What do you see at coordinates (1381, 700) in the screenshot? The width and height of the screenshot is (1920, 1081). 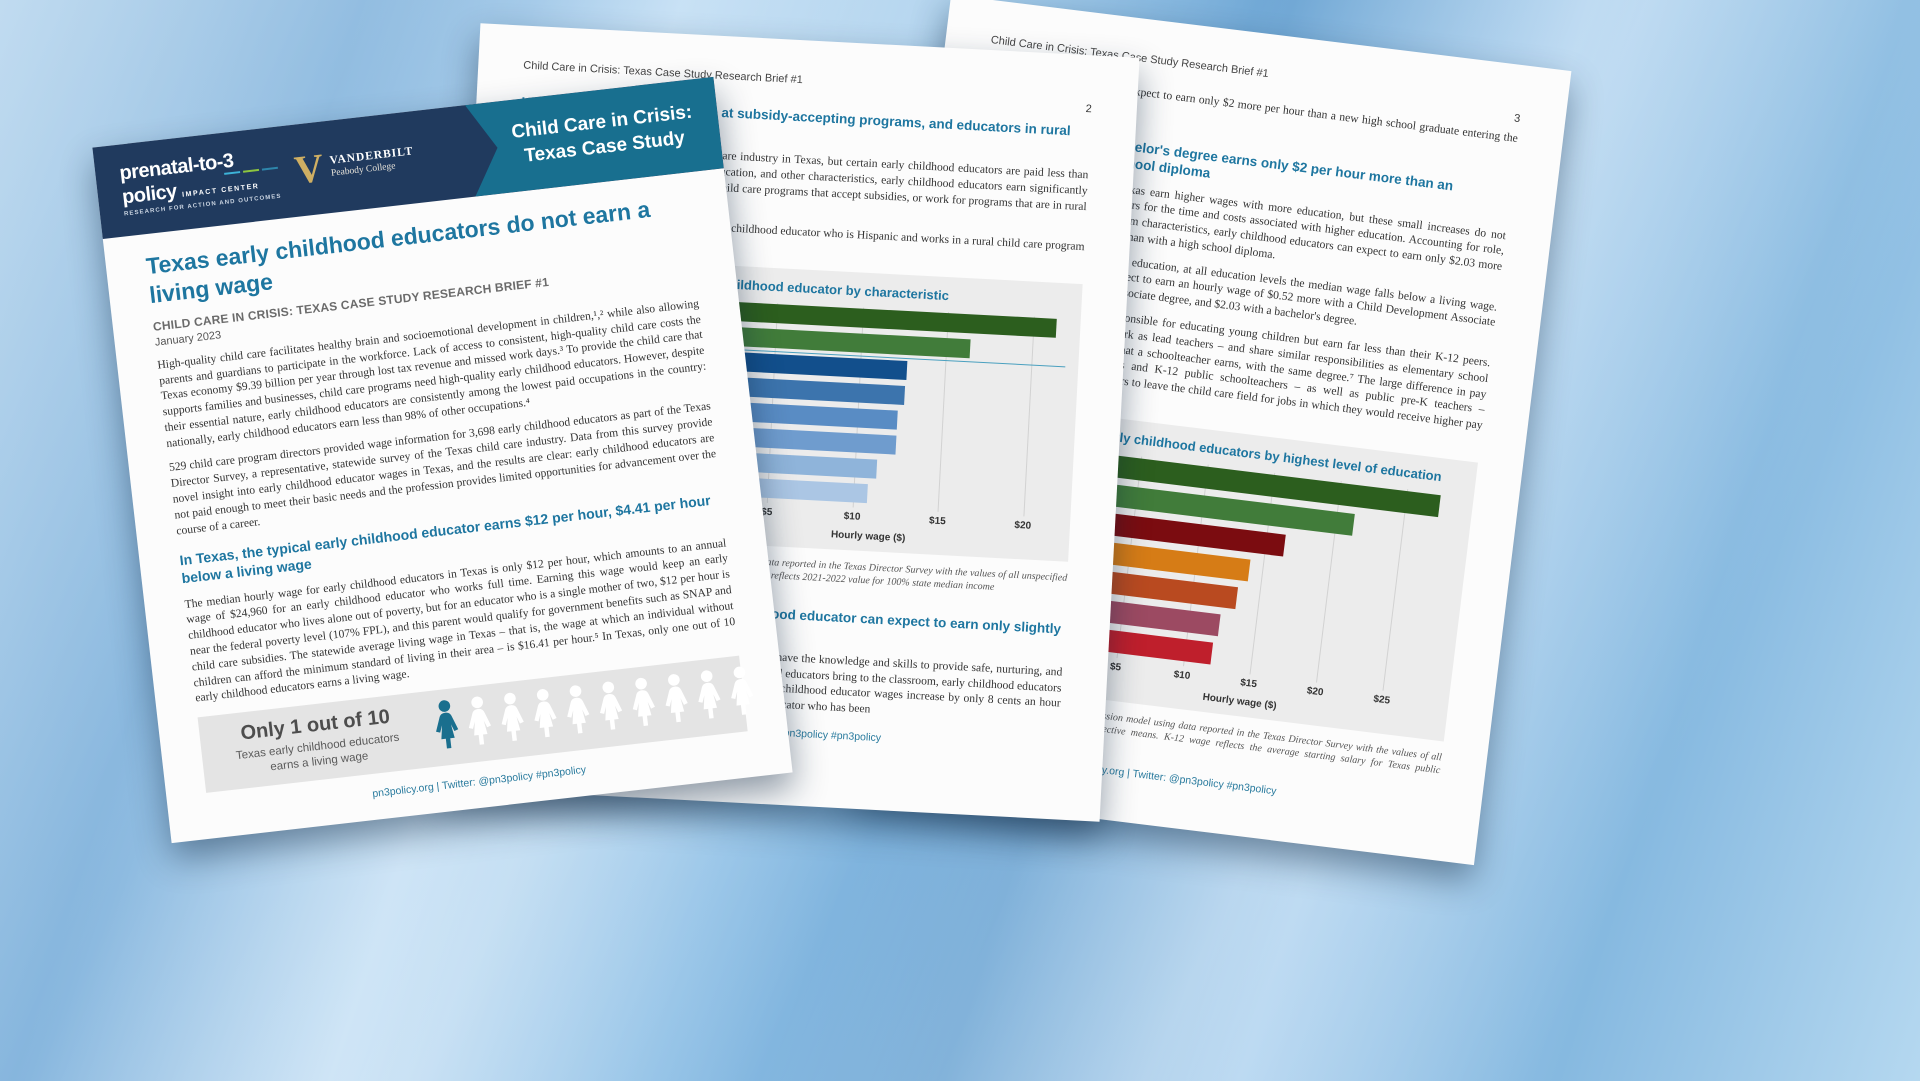 I see `axis-tick: $25` at bounding box center [1381, 700].